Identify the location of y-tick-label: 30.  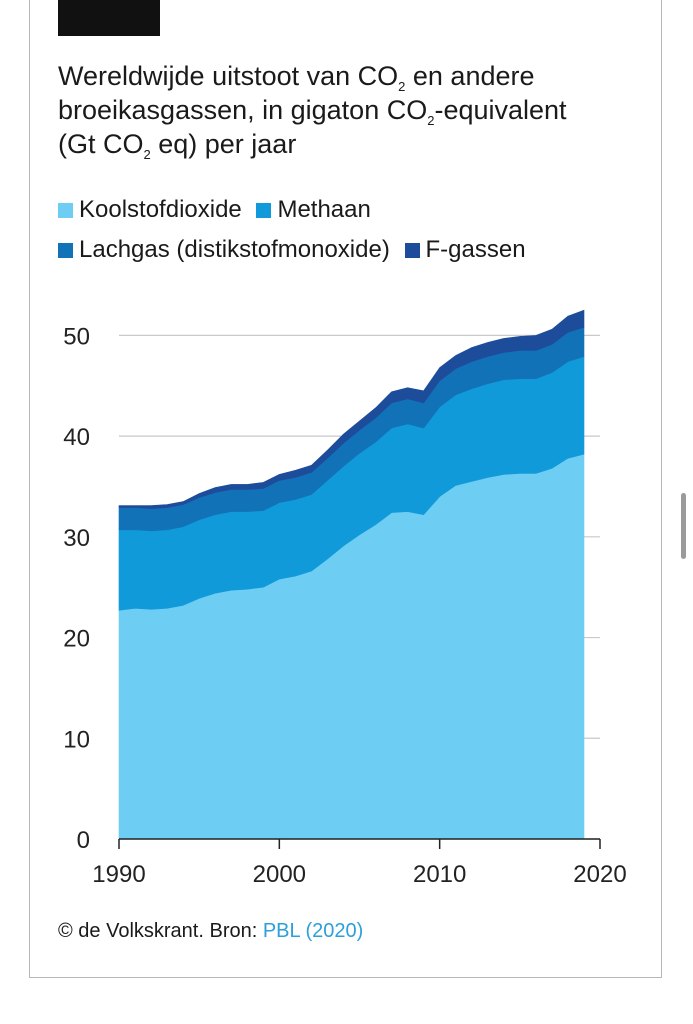
(76, 538).